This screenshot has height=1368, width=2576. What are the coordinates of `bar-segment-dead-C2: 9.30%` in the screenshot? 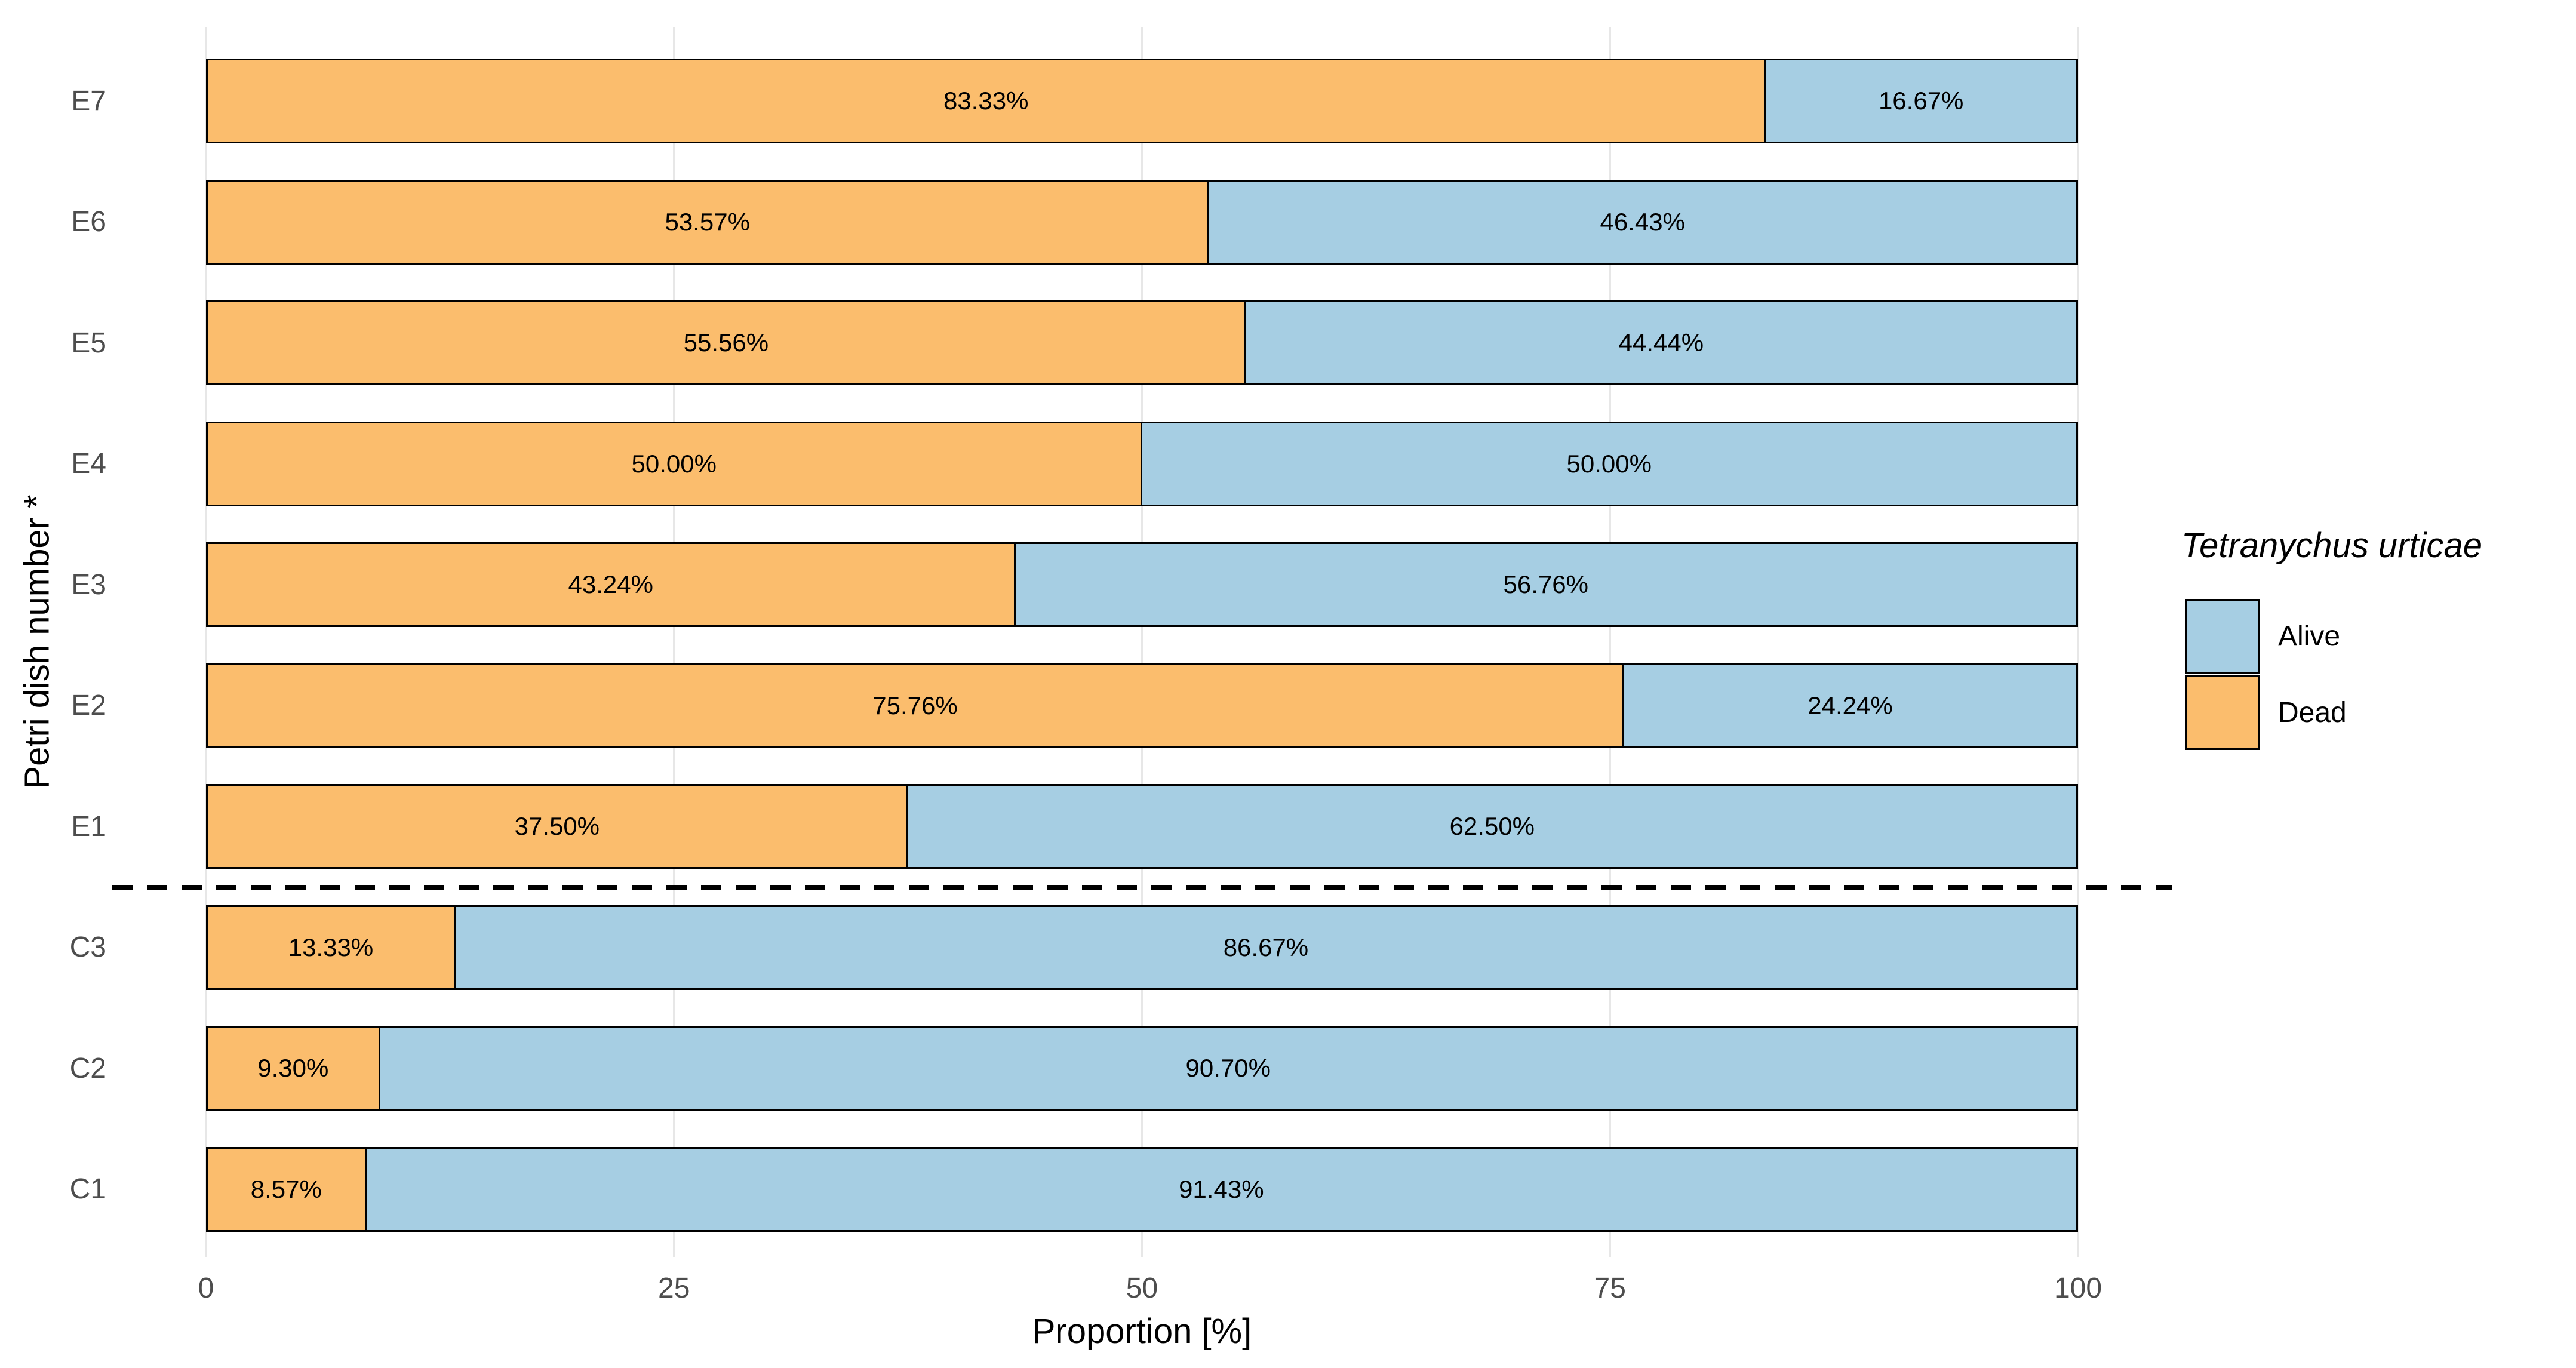 It's located at (293, 1068).